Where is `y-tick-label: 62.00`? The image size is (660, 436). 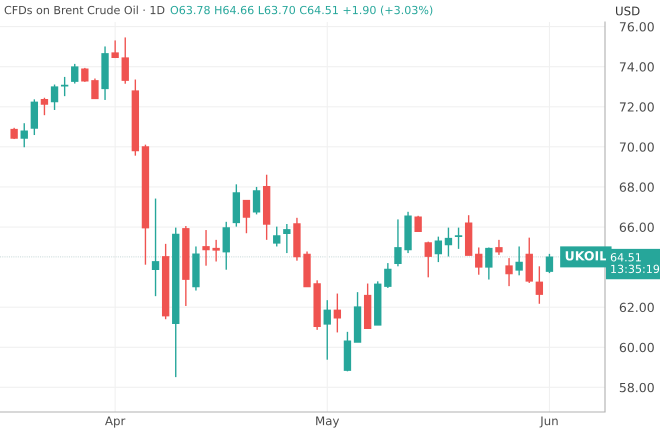 y-tick-label: 62.00 is located at coordinates (637, 307).